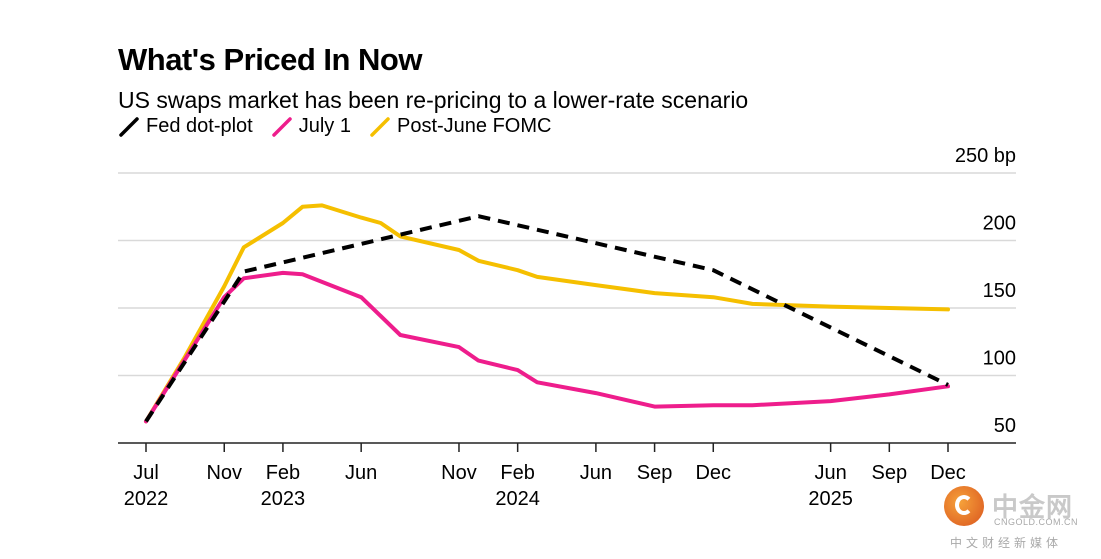 This screenshot has height=559, width=1101. Describe the element at coordinates (283, 499) in the screenshot. I see `x-tick-year-label: 2023` at that location.